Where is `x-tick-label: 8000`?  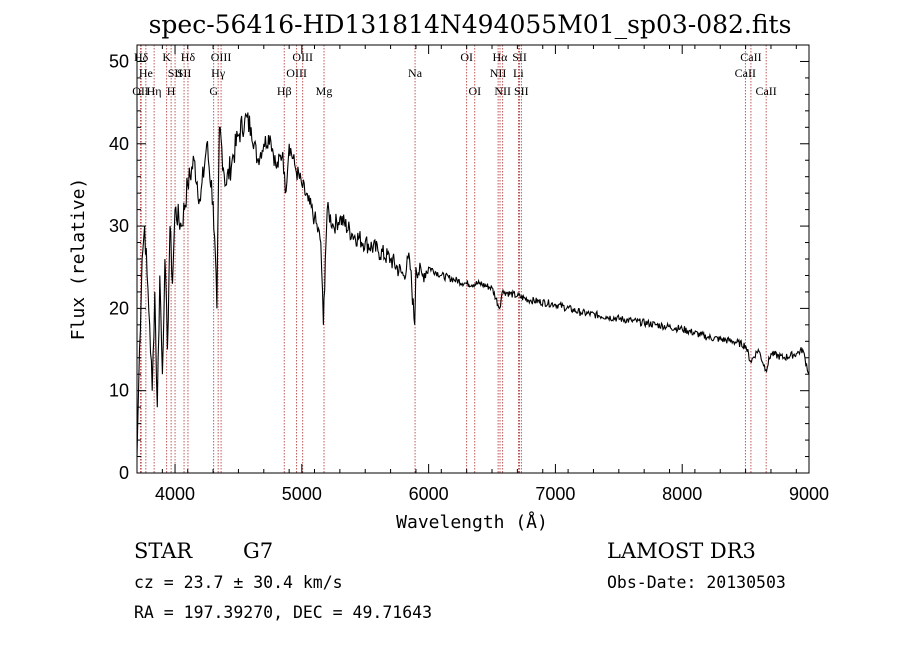 x-tick-label: 8000 is located at coordinates (682, 494).